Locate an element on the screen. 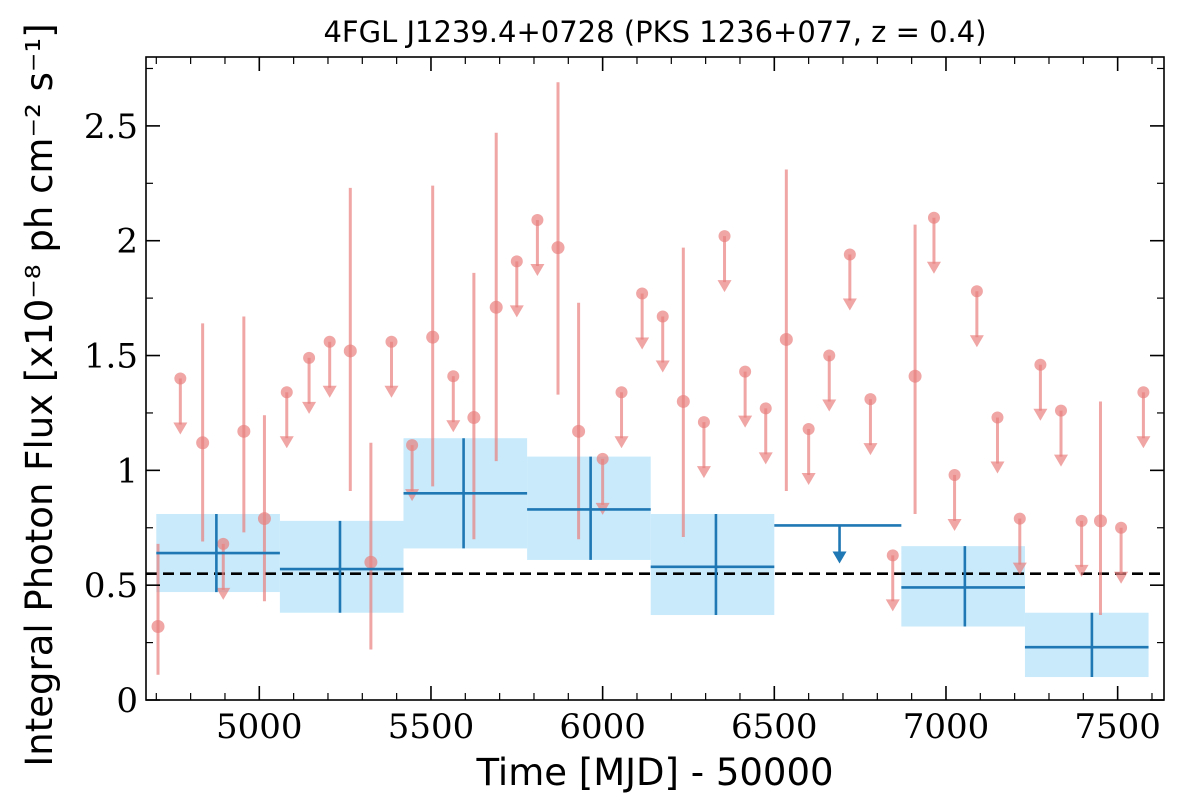 This screenshot has width=1200, height=800. y-tick-label-5: 2.5 is located at coordinates (111, 127).